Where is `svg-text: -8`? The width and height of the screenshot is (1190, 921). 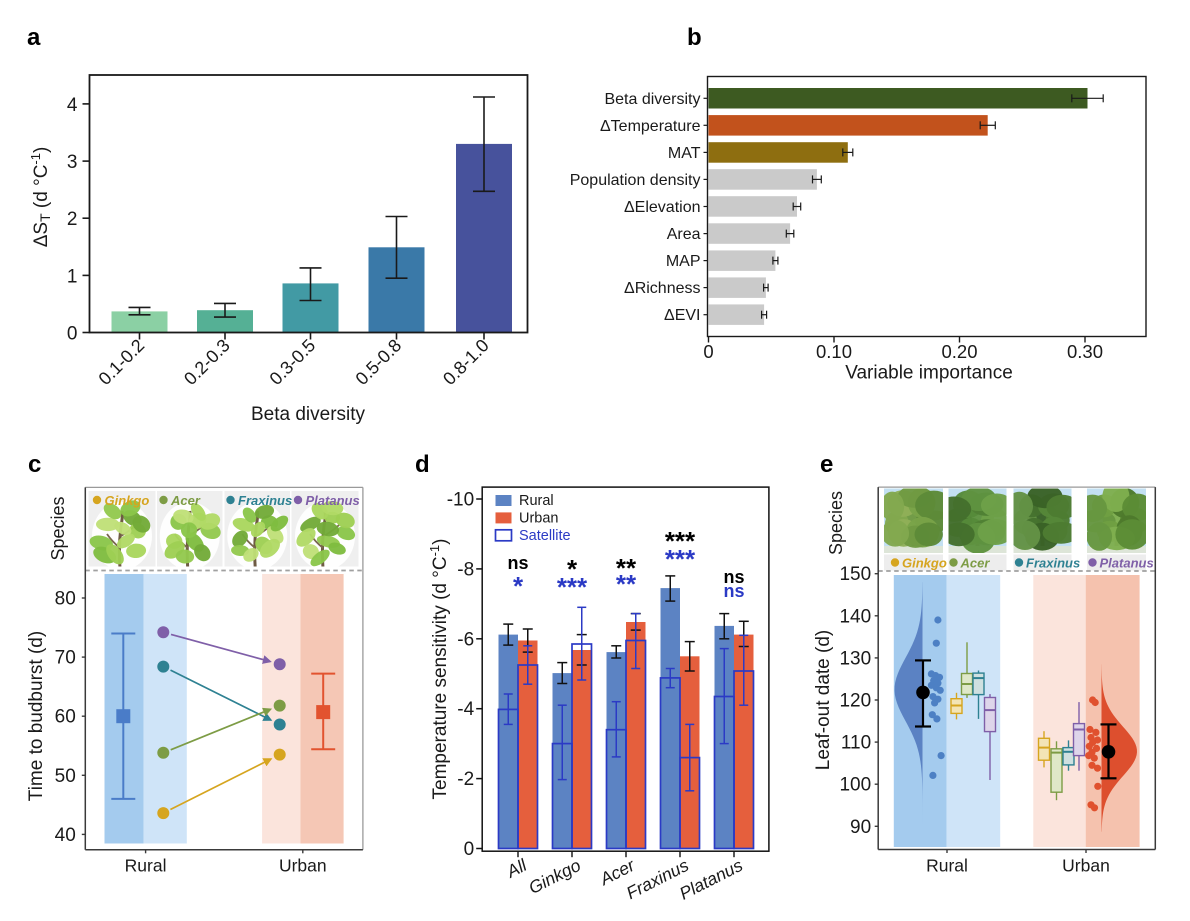
svg-text: -8 is located at coordinates (465, 569).